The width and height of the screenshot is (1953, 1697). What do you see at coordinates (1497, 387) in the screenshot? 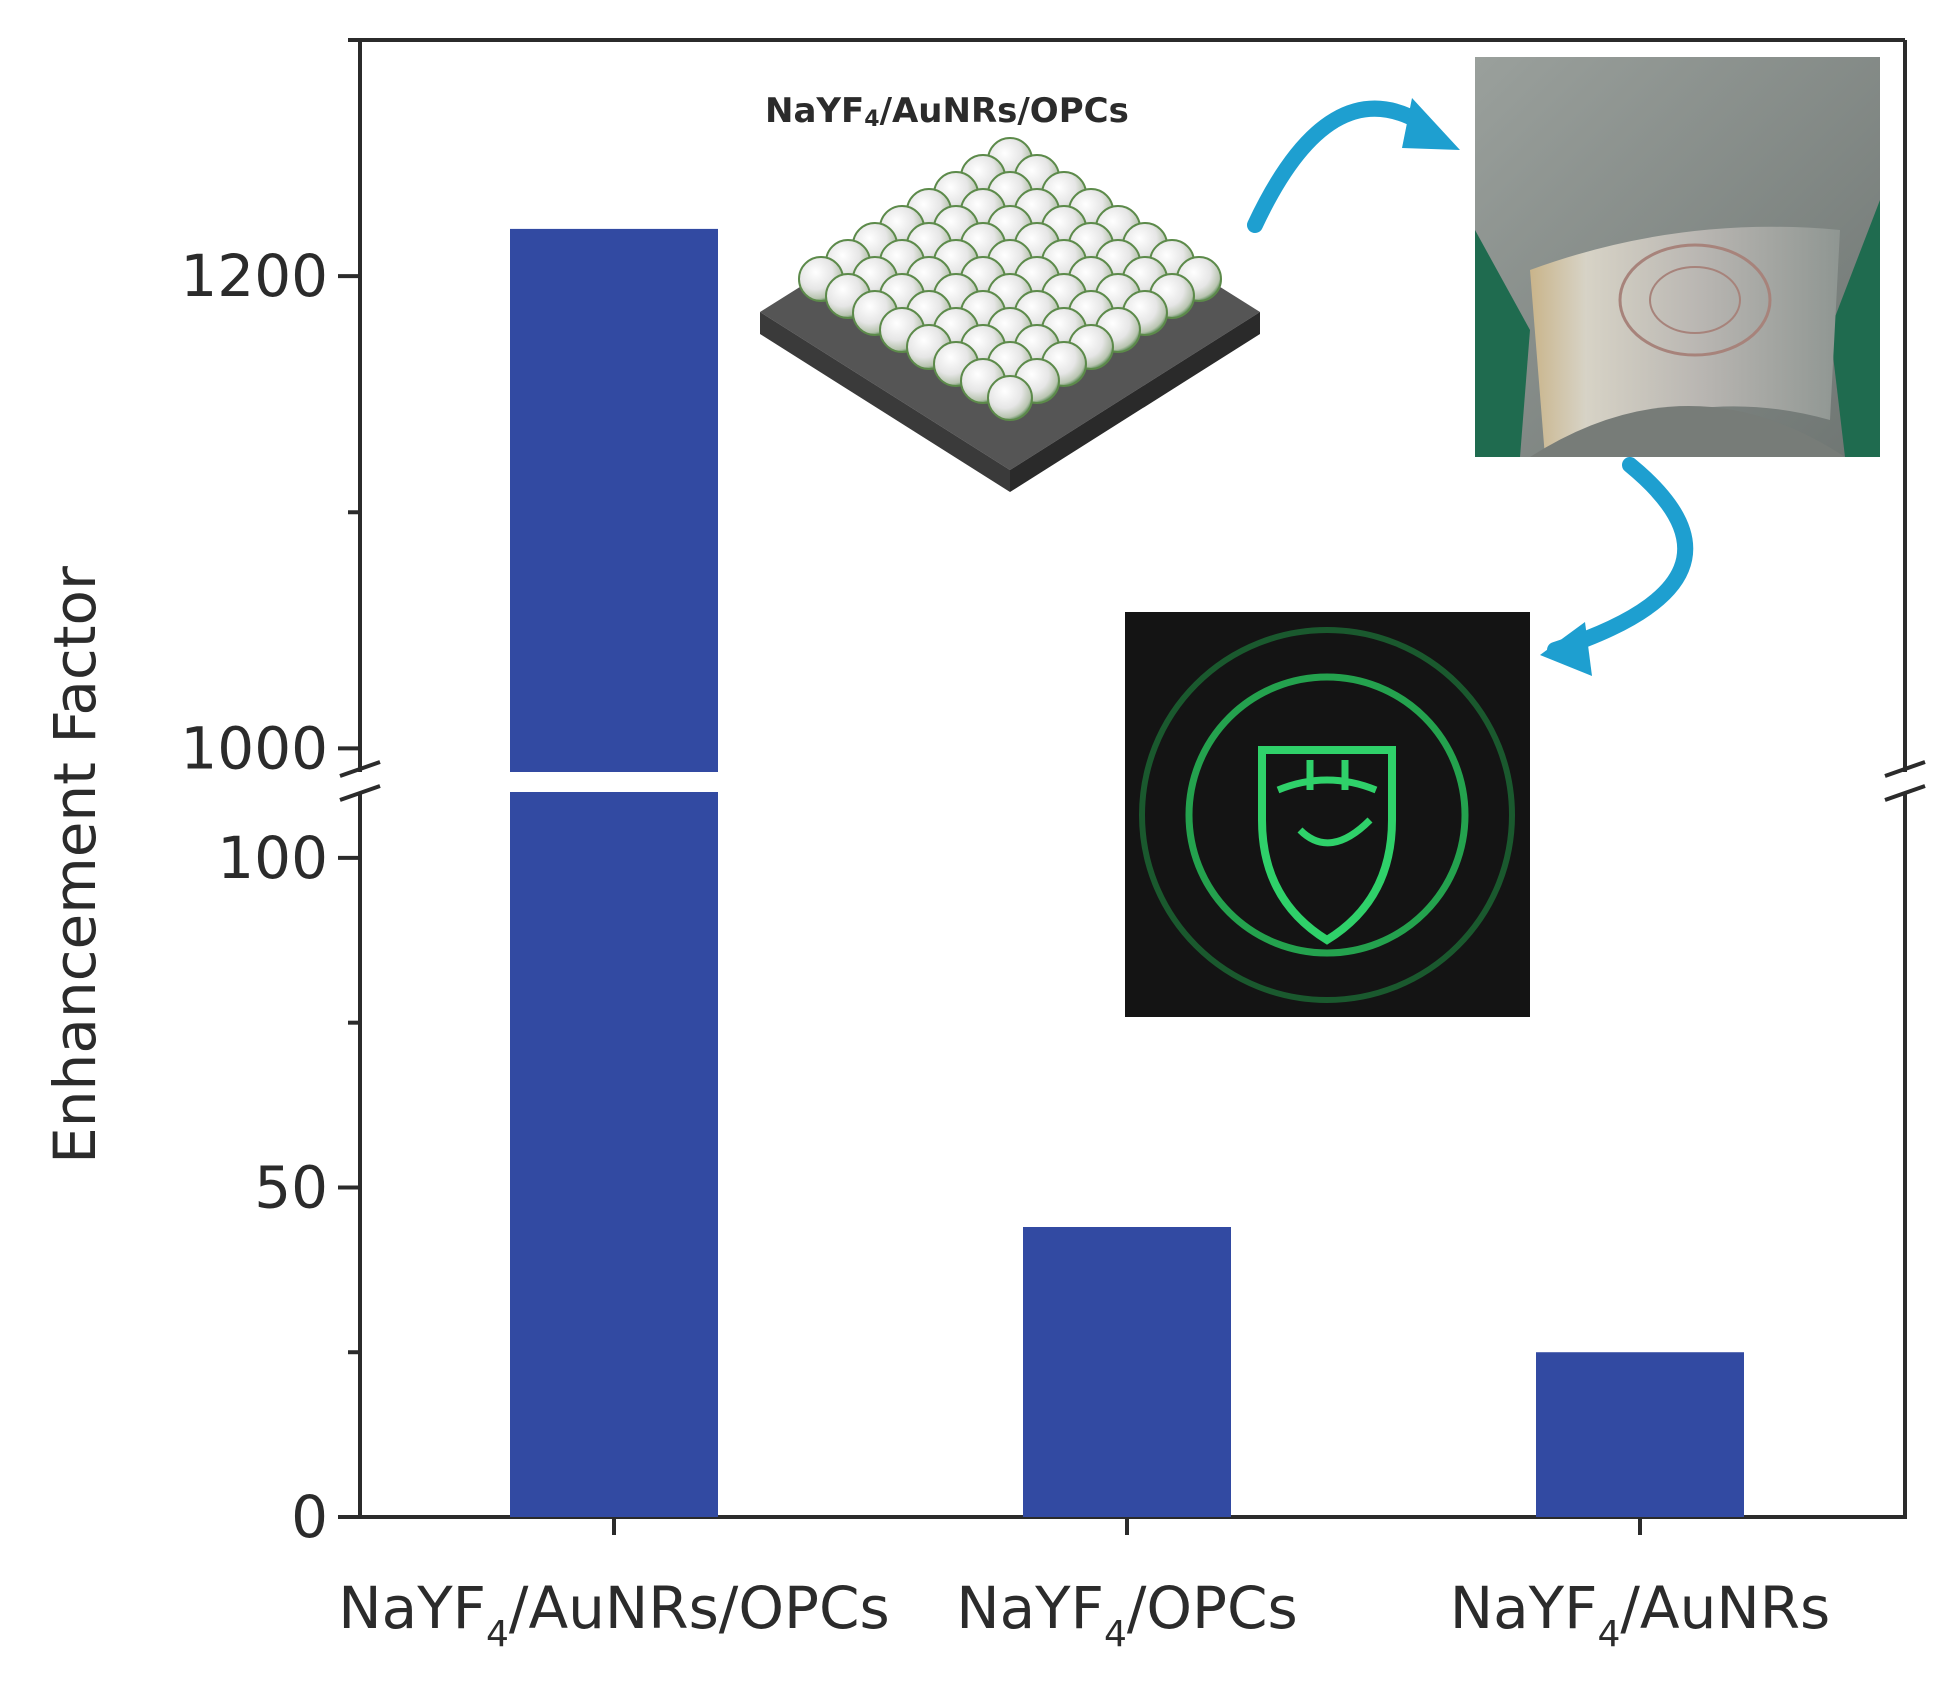
I see `arrow-heads` at bounding box center [1497, 387].